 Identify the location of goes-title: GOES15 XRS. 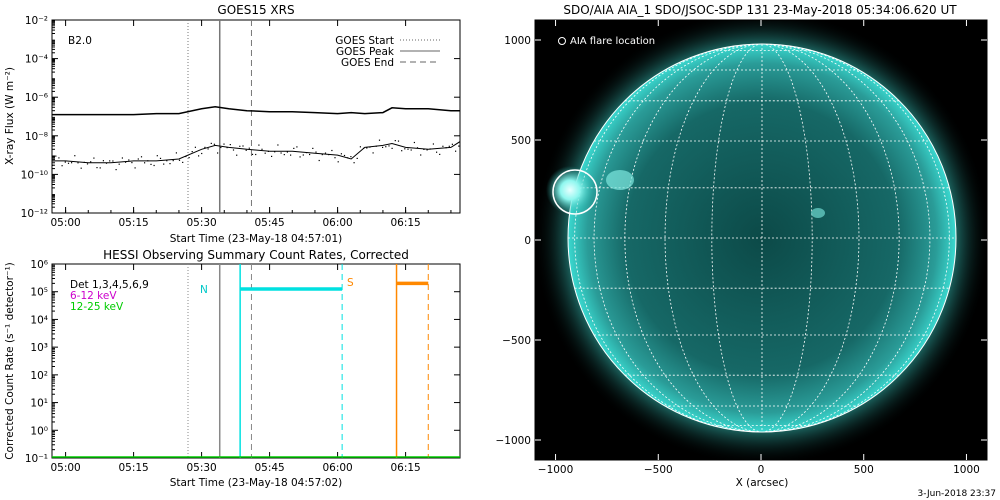
(255, 10).